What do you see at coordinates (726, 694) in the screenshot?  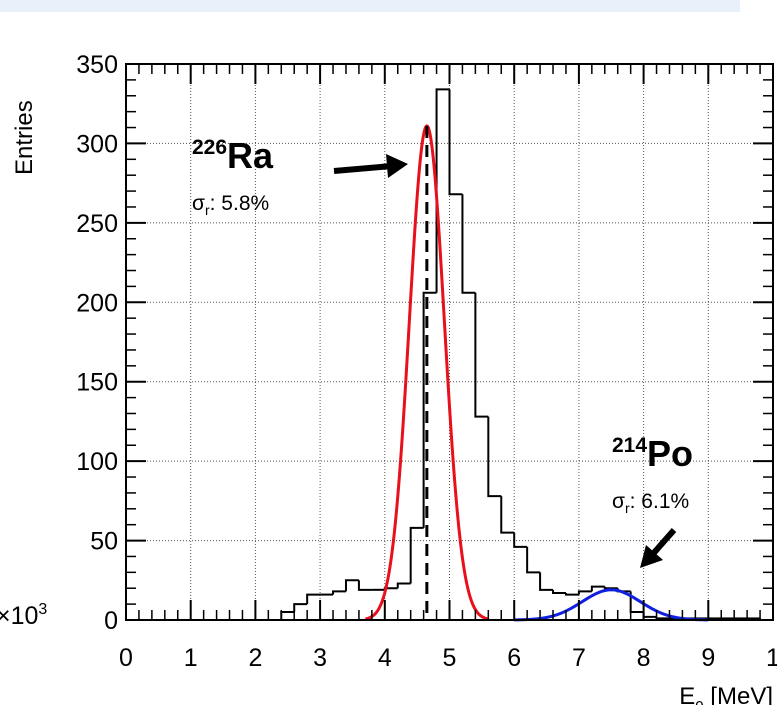 I see `x-axis-title: E0 [MeV]` at bounding box center [726, 694].